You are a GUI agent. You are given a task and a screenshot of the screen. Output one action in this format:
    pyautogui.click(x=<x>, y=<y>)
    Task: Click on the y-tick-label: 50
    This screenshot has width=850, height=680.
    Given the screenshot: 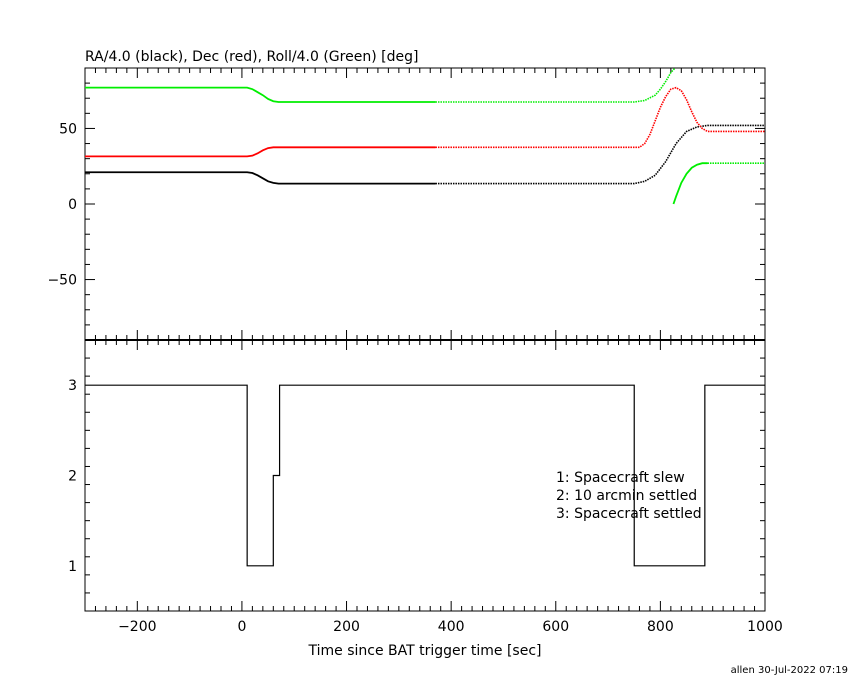 What is the action you would take?
    pyautogui.click(x=68, y=129)
    